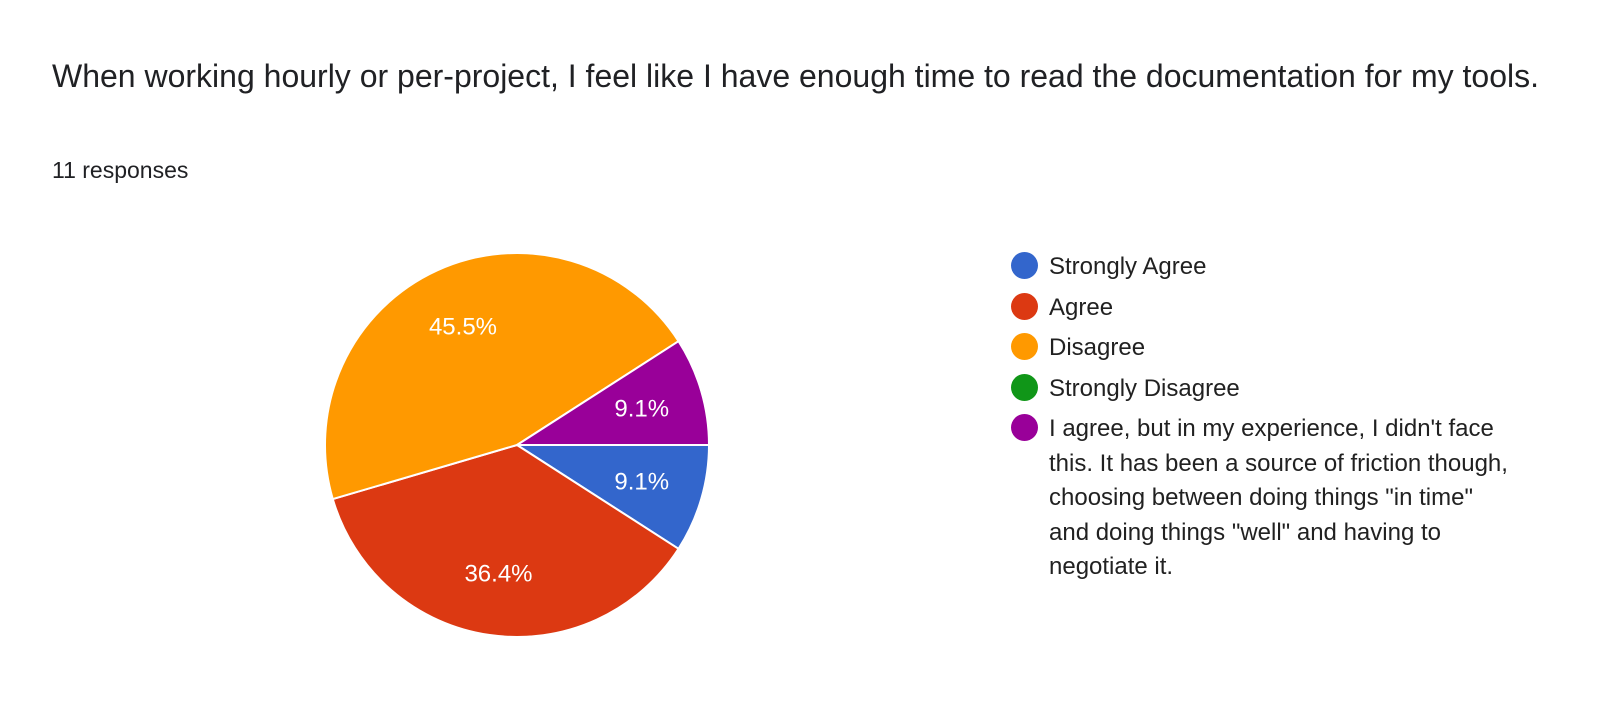 Image resolution: width=1600 pixels, height=726 pixels. Describe the element at coordinates (1097, 347) in the screenshot. I see `legend-label: Disagree` at that location.